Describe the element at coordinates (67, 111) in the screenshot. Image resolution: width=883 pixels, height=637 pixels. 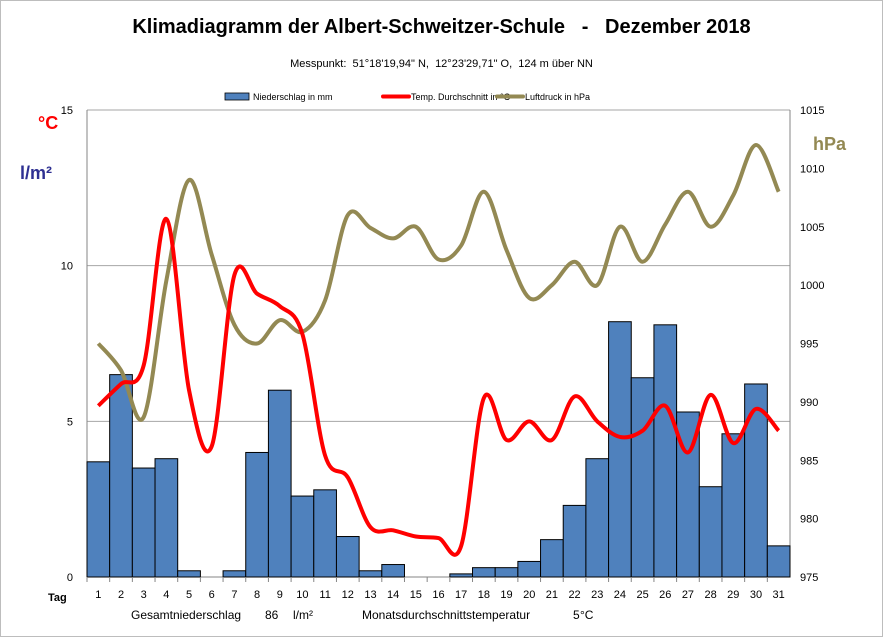
I see `left-tick-label: 15` at that location.